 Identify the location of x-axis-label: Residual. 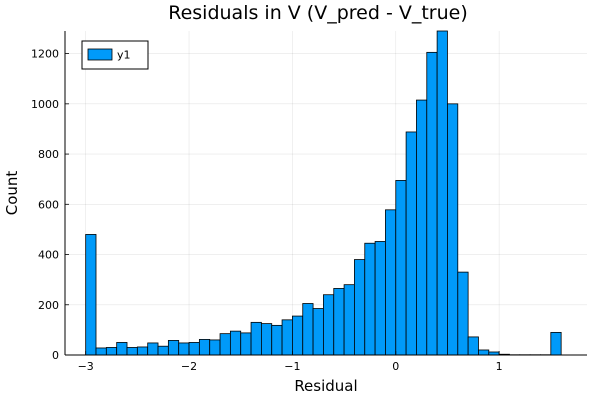
(325, 386).